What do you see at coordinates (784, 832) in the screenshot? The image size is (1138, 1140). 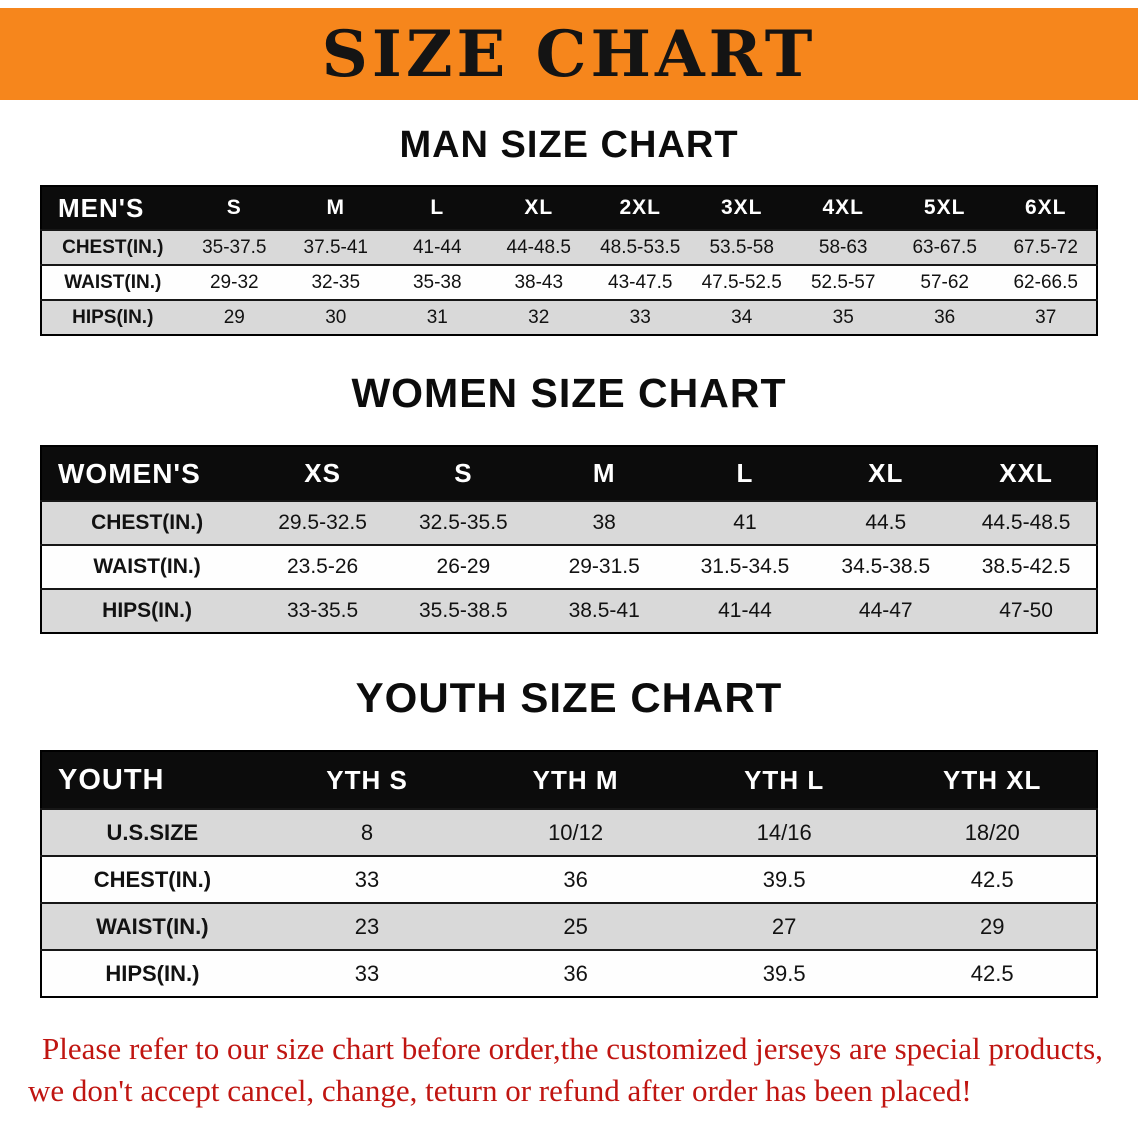 I see `measure-value-cell: 14/16` at bounding box center [784, 832].